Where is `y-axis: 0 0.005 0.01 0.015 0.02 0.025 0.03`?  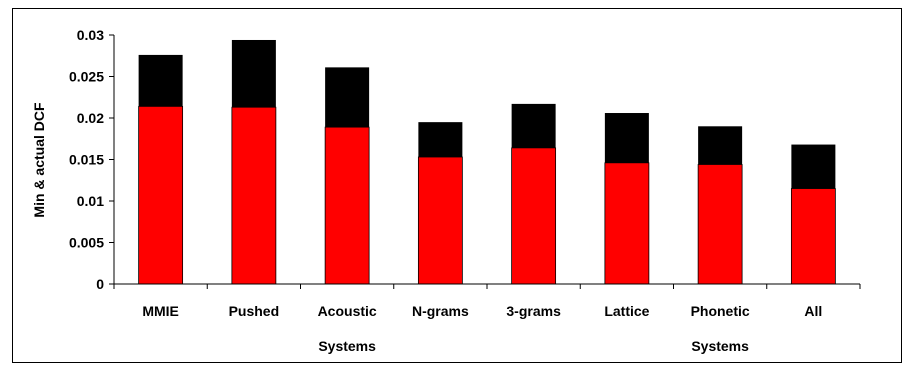
y-axis: 0 0.005 0.01 0.015 0.02 0.025 0.03 is located at coordinates (92, 159).